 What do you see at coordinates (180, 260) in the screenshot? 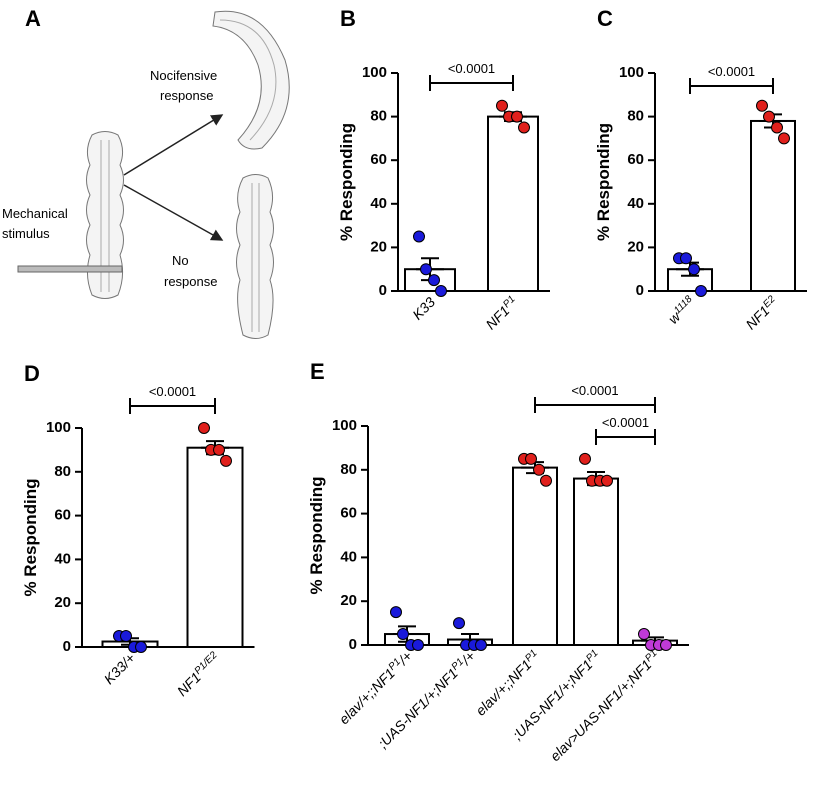
I see `diagram-text: No` at bounding box center [180, 260].